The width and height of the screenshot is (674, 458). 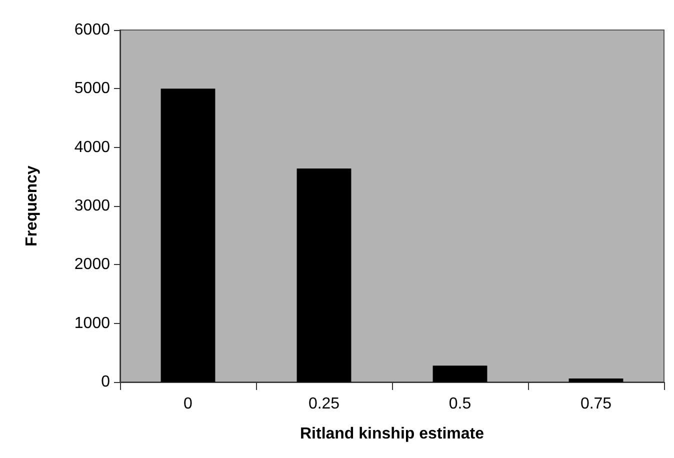 What do you see at coordinates (392, 434) in the screenshot?
I see `x-axis-title: Ritland kinship estimate` at bounding box center [392, 434].